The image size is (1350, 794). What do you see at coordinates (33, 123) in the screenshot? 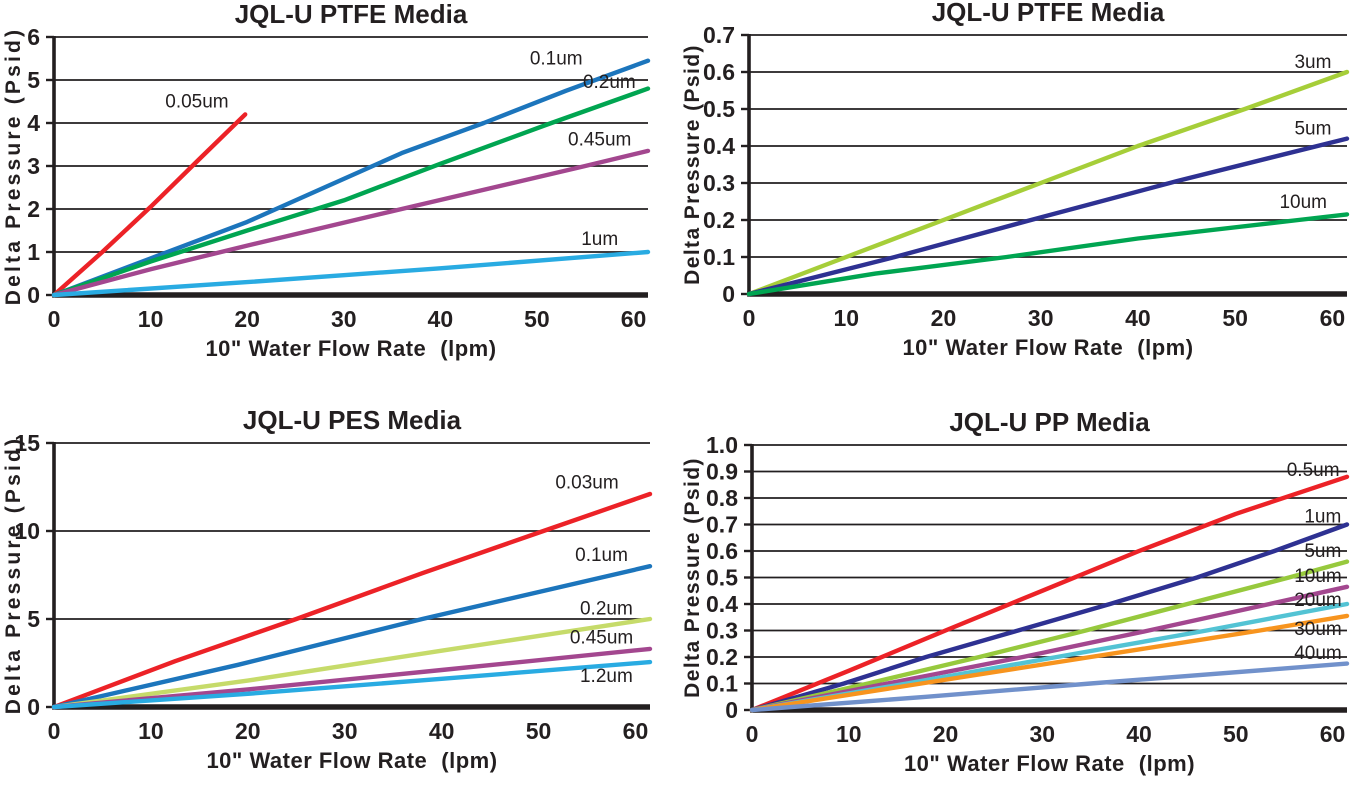
I see `y-tick-label: 4` at bounding box center [33, 123].